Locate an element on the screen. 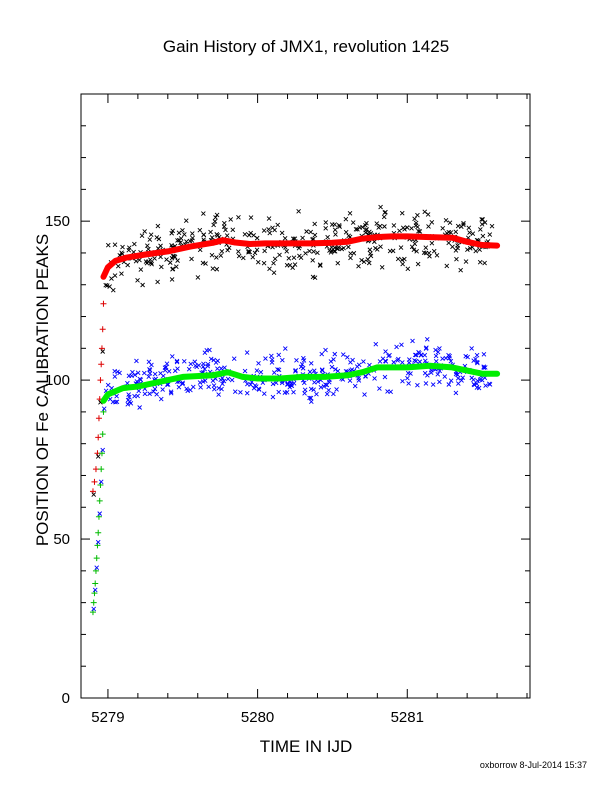  upper-ramp-point is located at coordinates (98, 437).